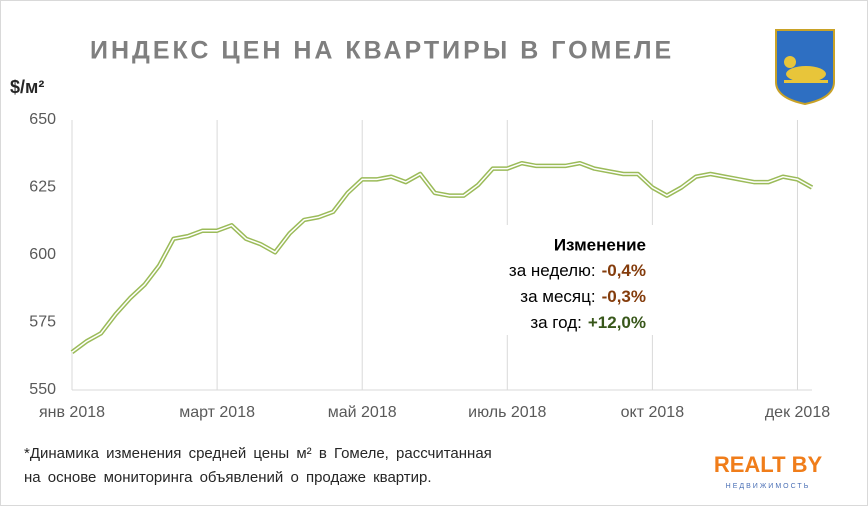 The image size is (868, 506). Describe the element at coordinates (507, 412) in the screenshot. I see `x-tick-label: июль 2018` at that location.